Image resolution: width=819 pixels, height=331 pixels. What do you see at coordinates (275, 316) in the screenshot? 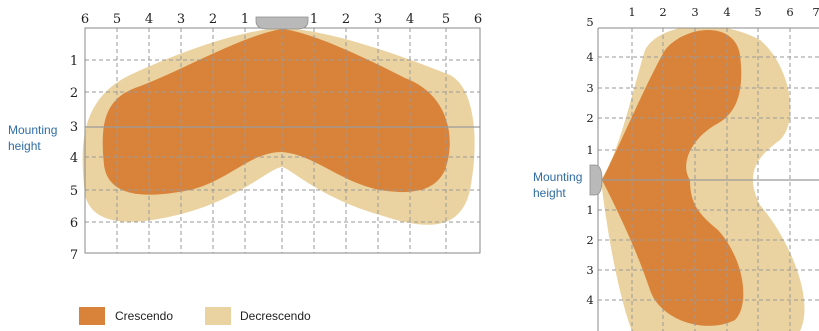
I see `legend-label-decrescendo: Decrescendo` at bounding box center [275, 316].